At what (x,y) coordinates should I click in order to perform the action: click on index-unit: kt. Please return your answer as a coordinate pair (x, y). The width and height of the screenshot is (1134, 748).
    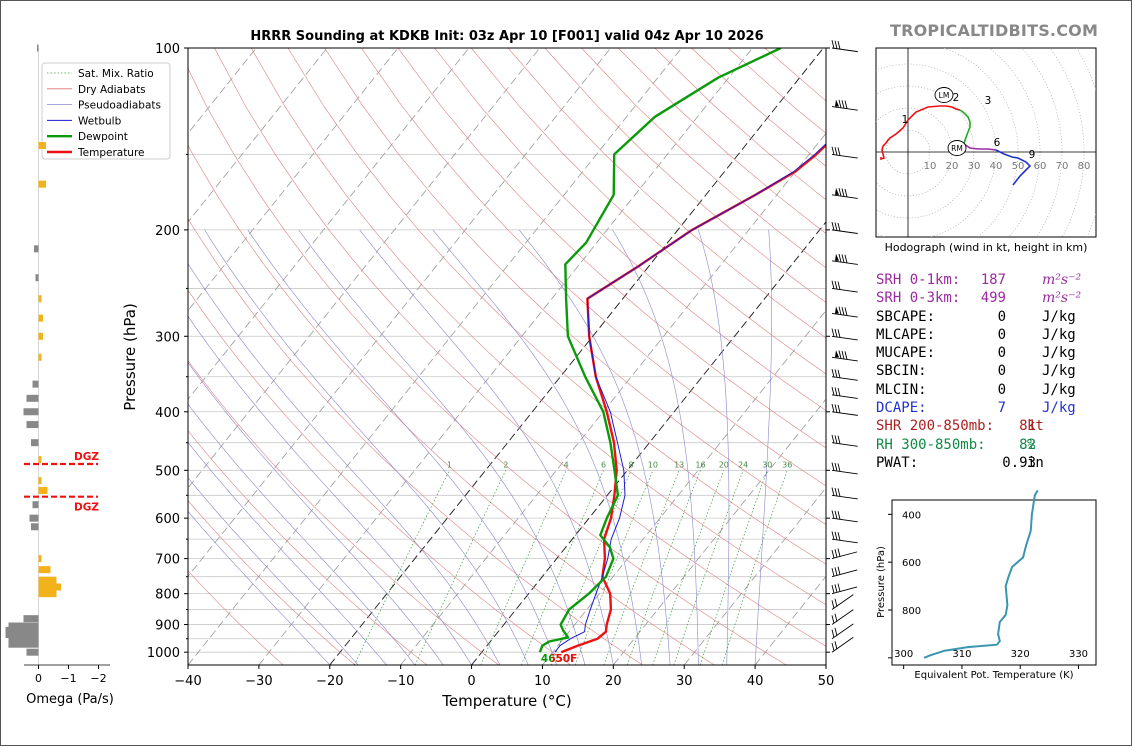
    Looking at the image, I should click on (1035, 426).